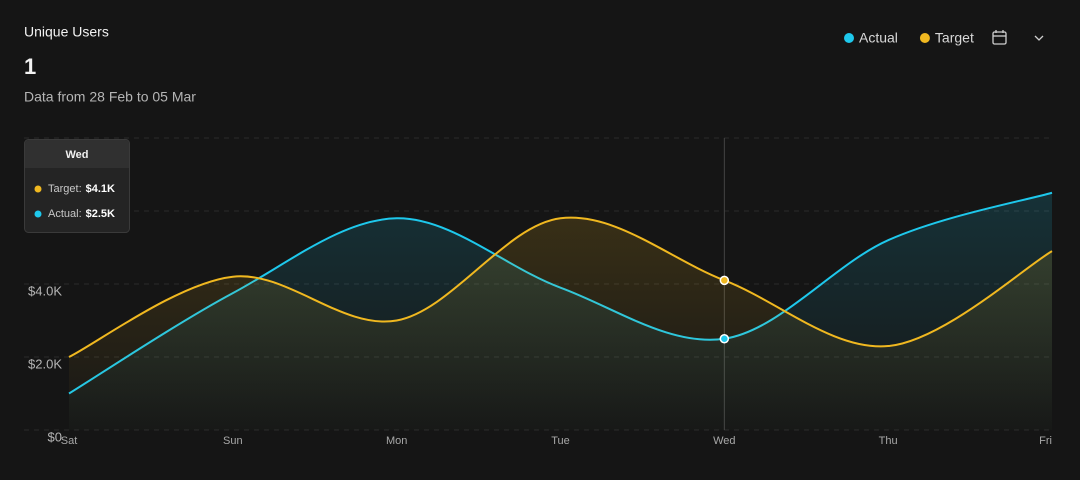 The height and width of the screenshot is (480, 1080). What do you see at coordinates (30, 66) in the screenshot?
I see `headline-value: 1` at bounding box center [30, 66].